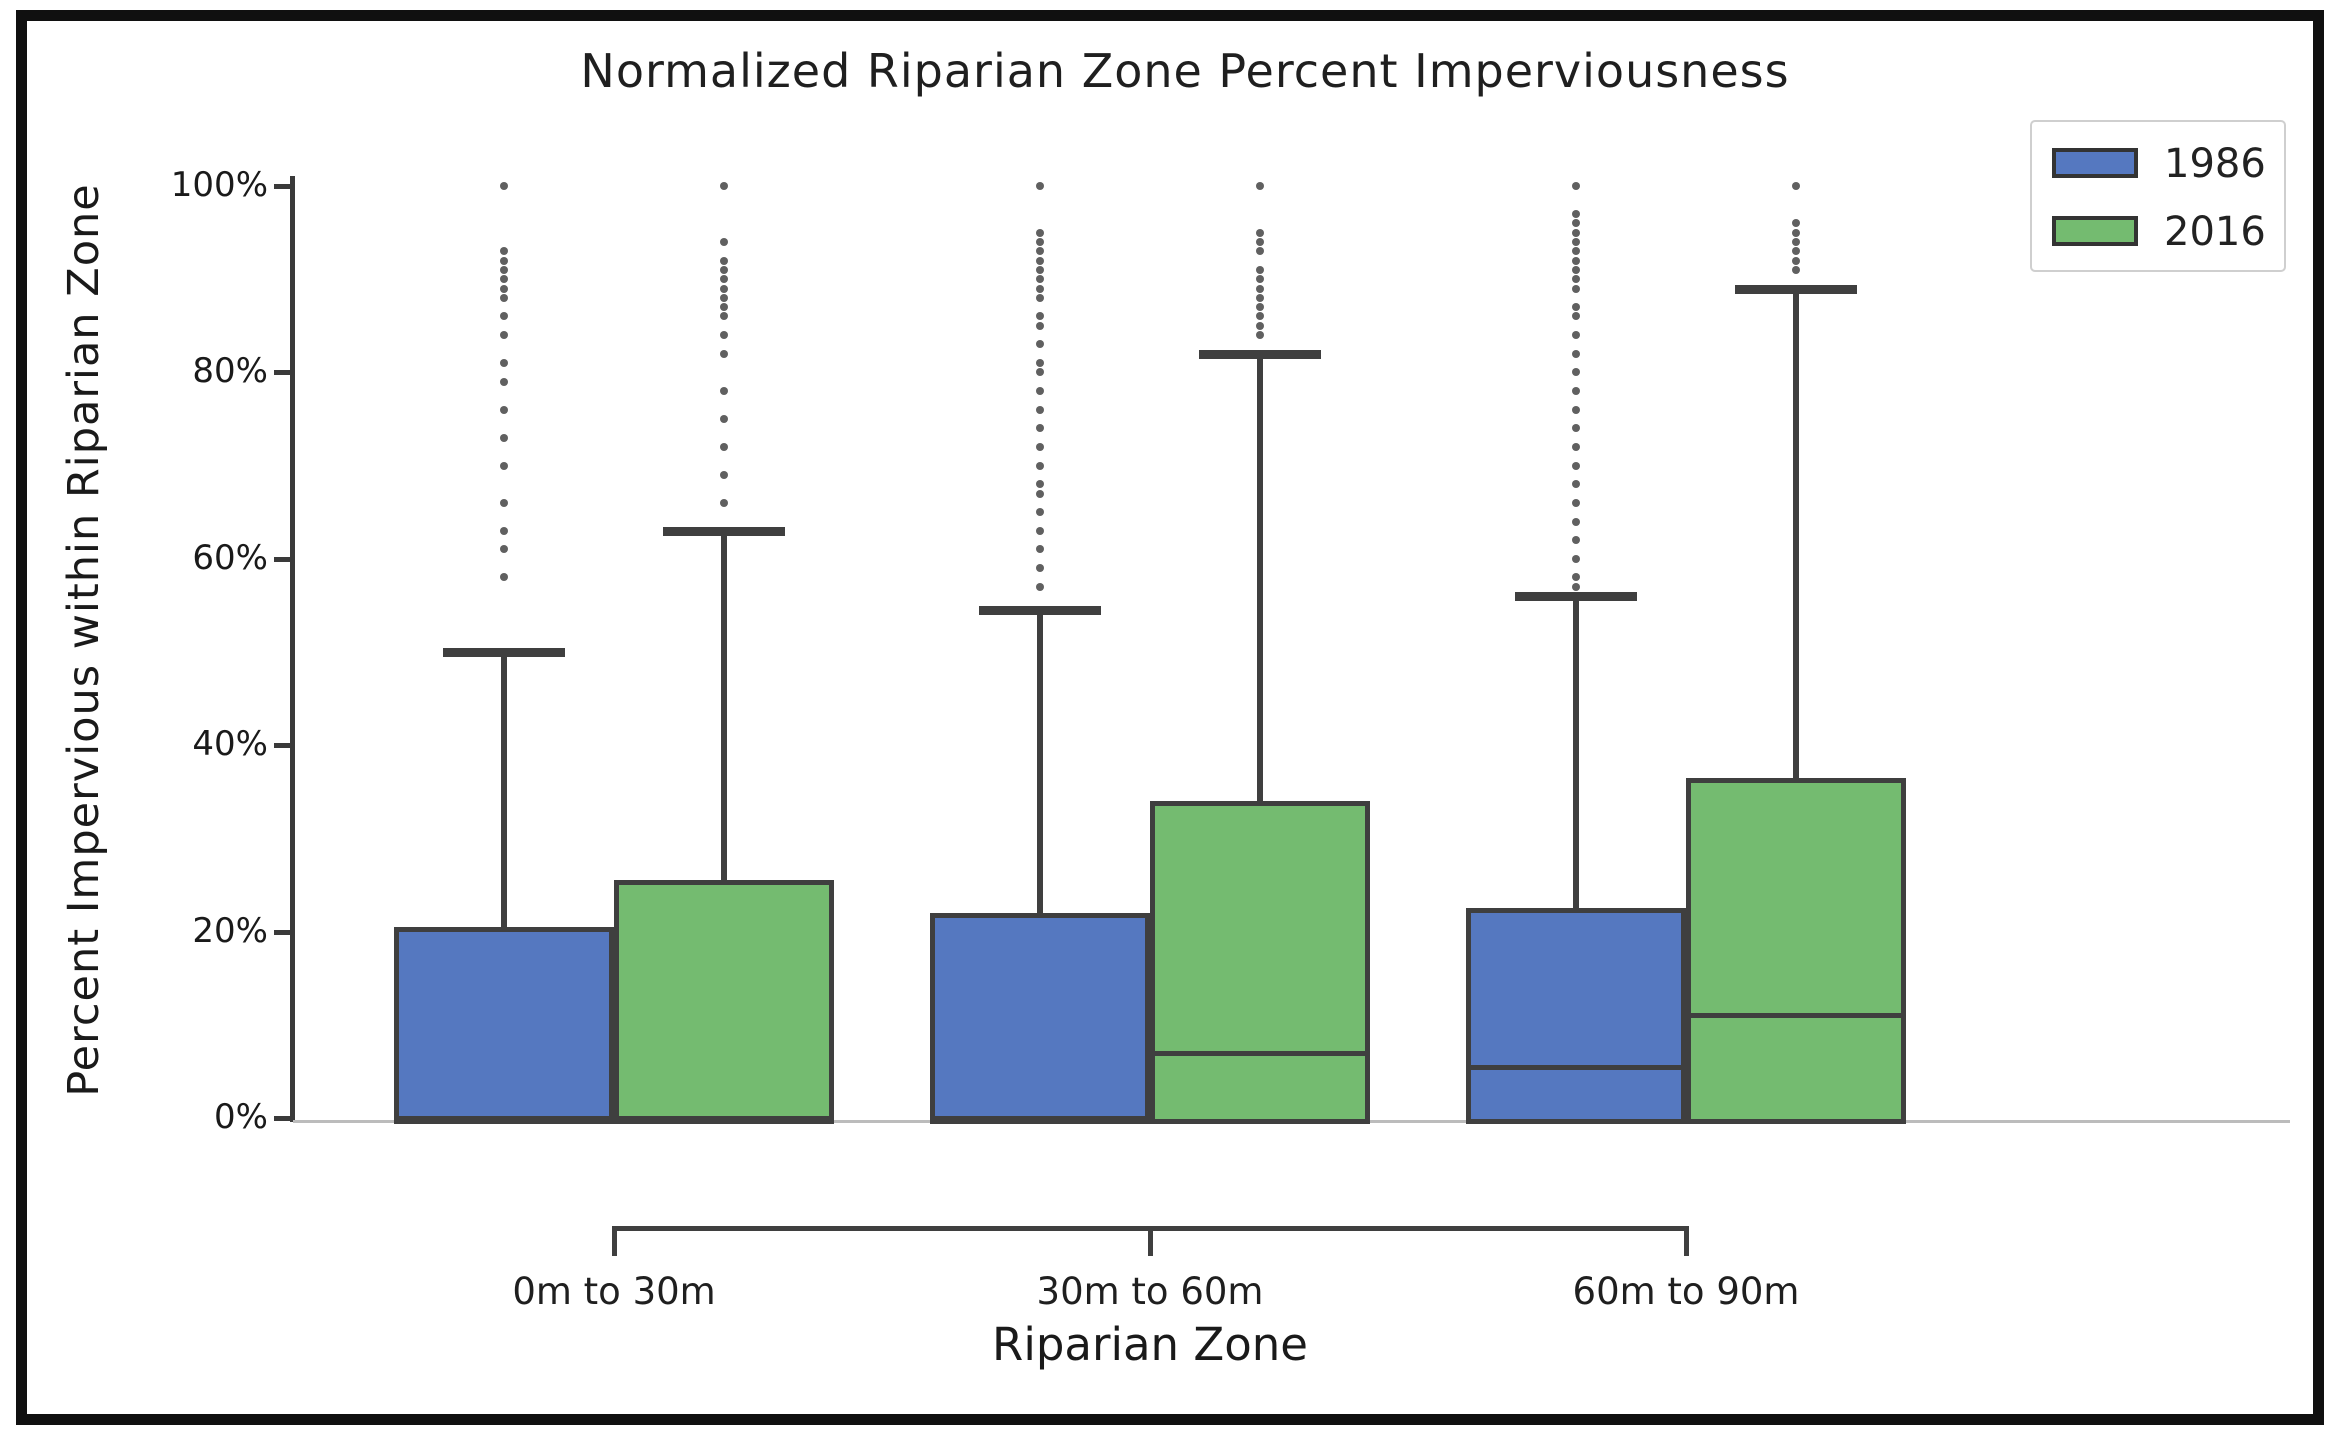 This screenshot has width=2352, height=1439. I want to click on x-tick-label-0: 0m to 30m, so click(614, 1291).